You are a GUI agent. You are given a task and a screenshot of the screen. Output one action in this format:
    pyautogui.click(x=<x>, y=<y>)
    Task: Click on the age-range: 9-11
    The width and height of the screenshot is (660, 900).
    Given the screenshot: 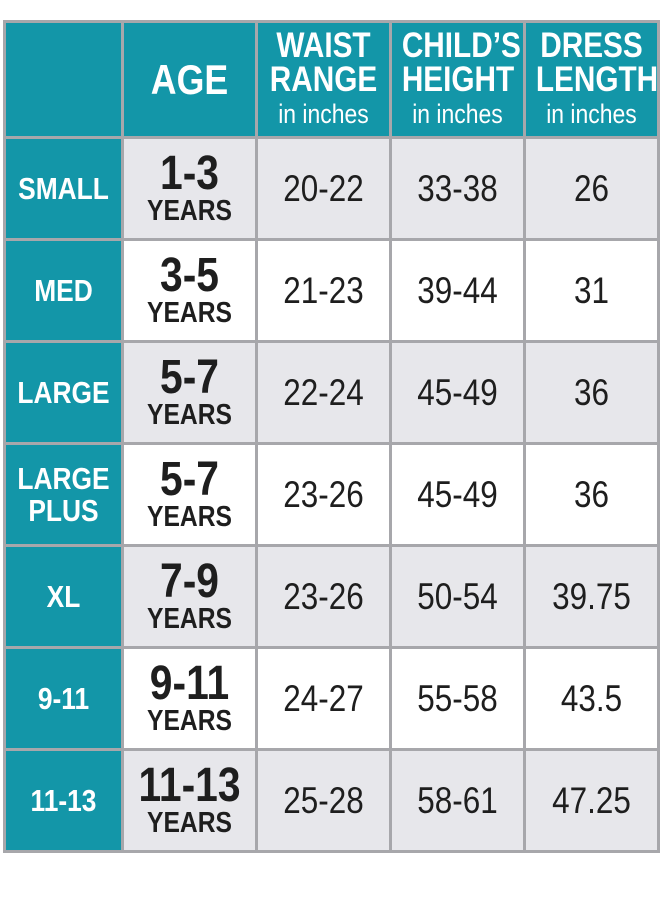 What is the action you would take?
    pyautogui.click(x=189, y=683)
    